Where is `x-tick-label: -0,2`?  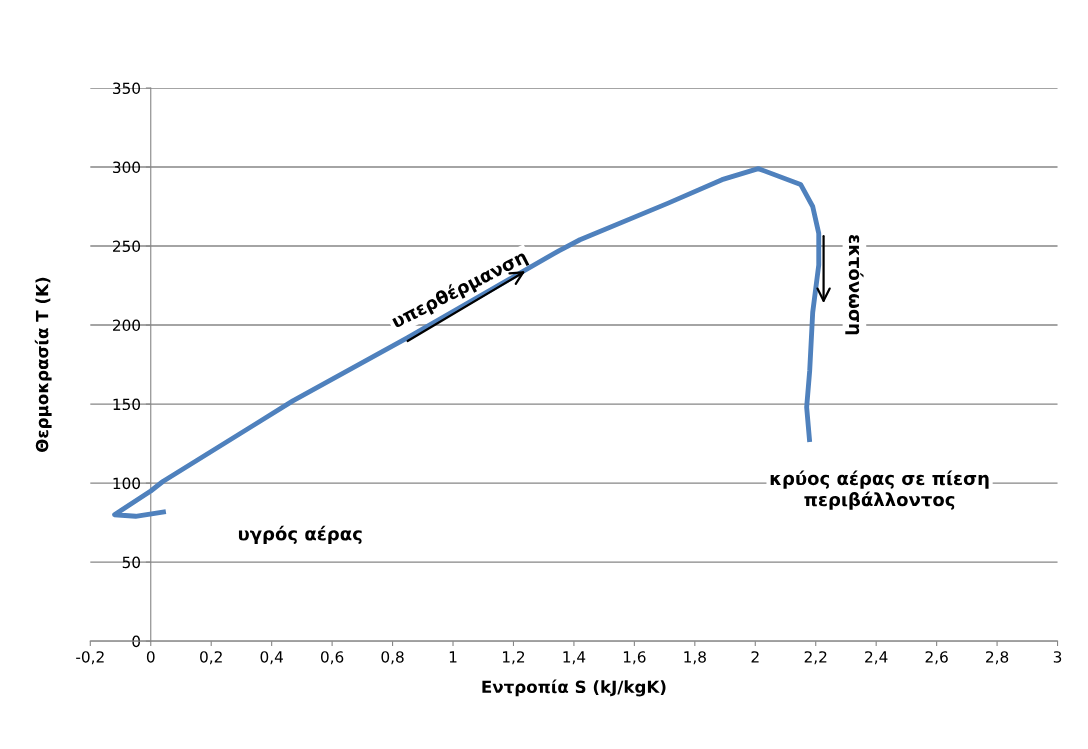 x-tick-label: -0,2 is located at coordinates (90, 658).